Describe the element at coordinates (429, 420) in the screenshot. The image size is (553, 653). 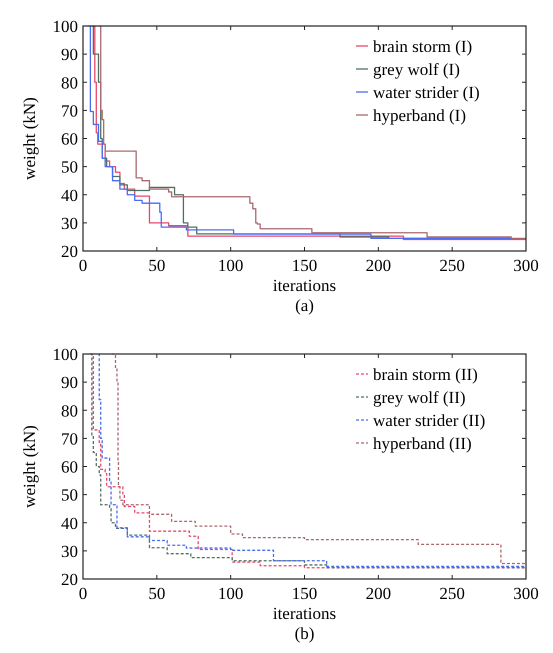
I see `legend-label: water strider (II)` at that location.